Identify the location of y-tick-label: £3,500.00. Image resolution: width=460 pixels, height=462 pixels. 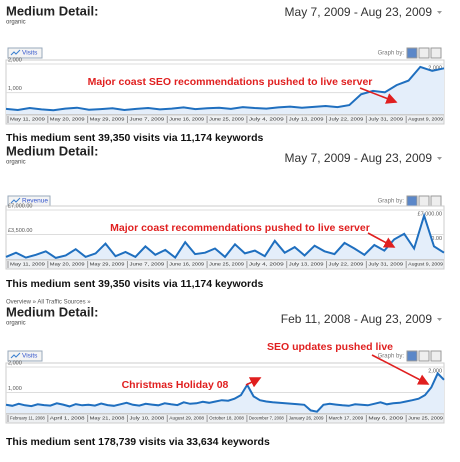
(20, 231).